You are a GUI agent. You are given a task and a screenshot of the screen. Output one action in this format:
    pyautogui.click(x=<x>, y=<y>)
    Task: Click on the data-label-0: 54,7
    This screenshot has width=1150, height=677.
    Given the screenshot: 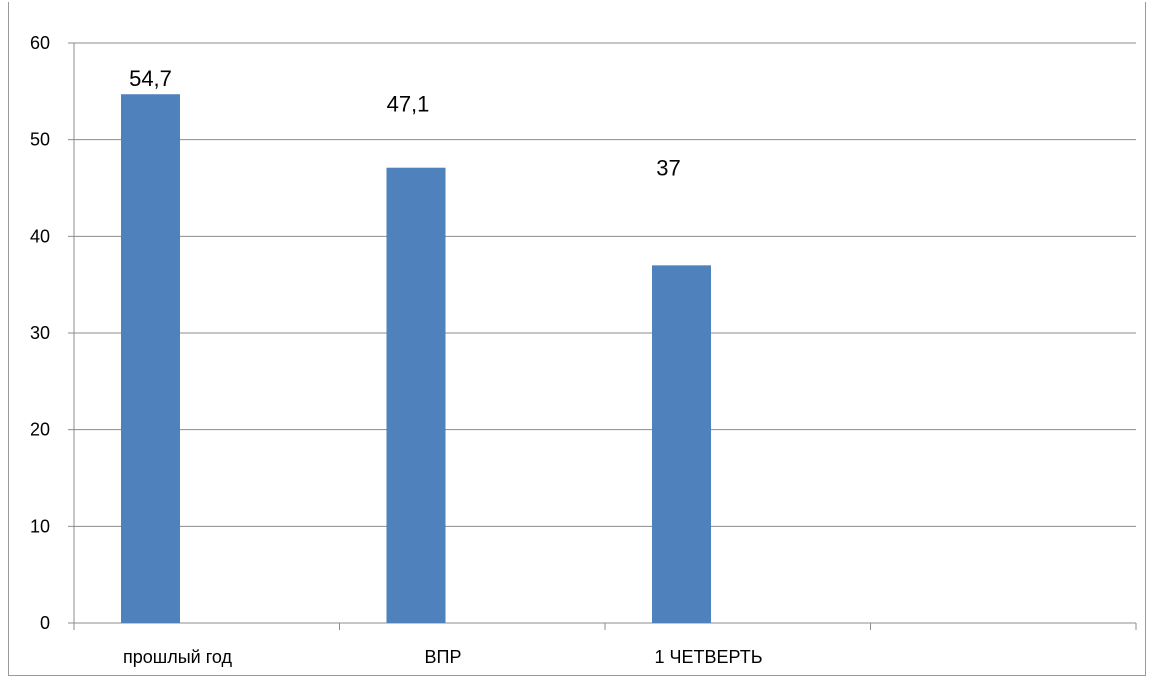 What is the action you would take?
    pyautogui.click(x=150, y=78)
    